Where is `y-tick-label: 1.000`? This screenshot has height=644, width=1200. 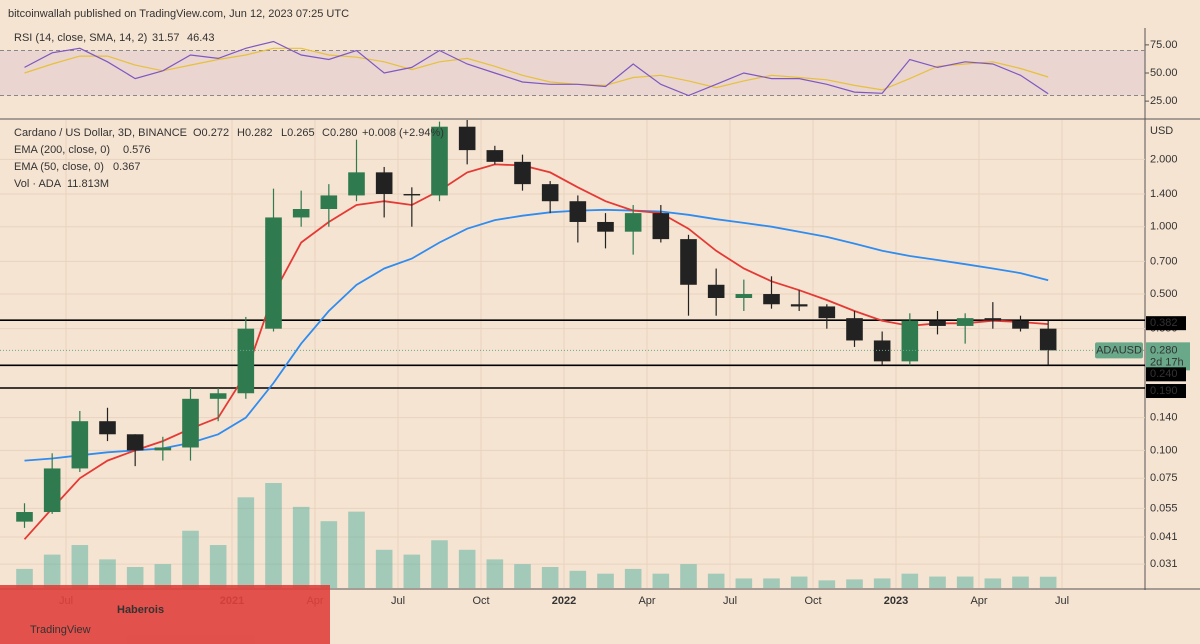
y-tick-label: 1.000 is located at coordinates (1164, 227).